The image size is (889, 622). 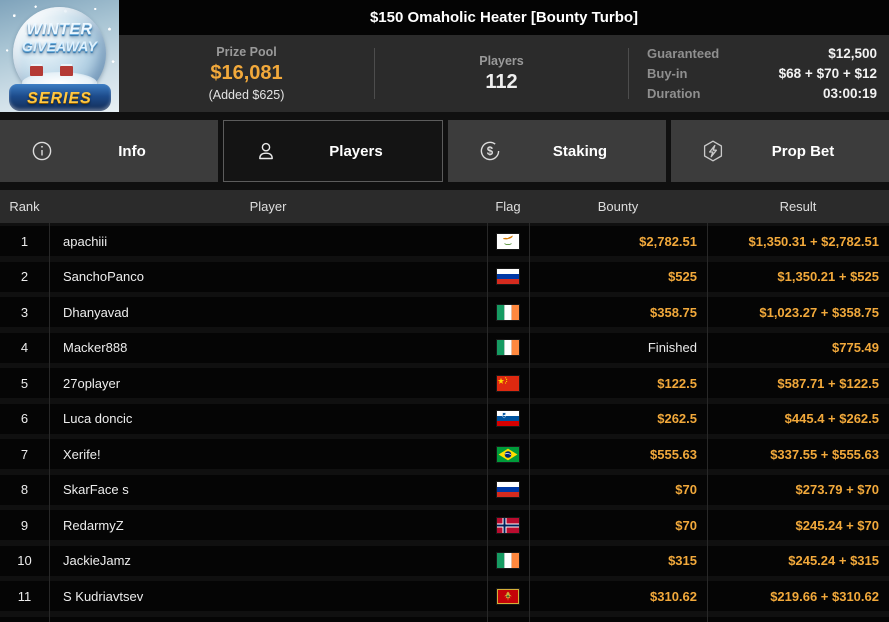 I want to click on rank-cell: 2, so click(x=24, y=276).